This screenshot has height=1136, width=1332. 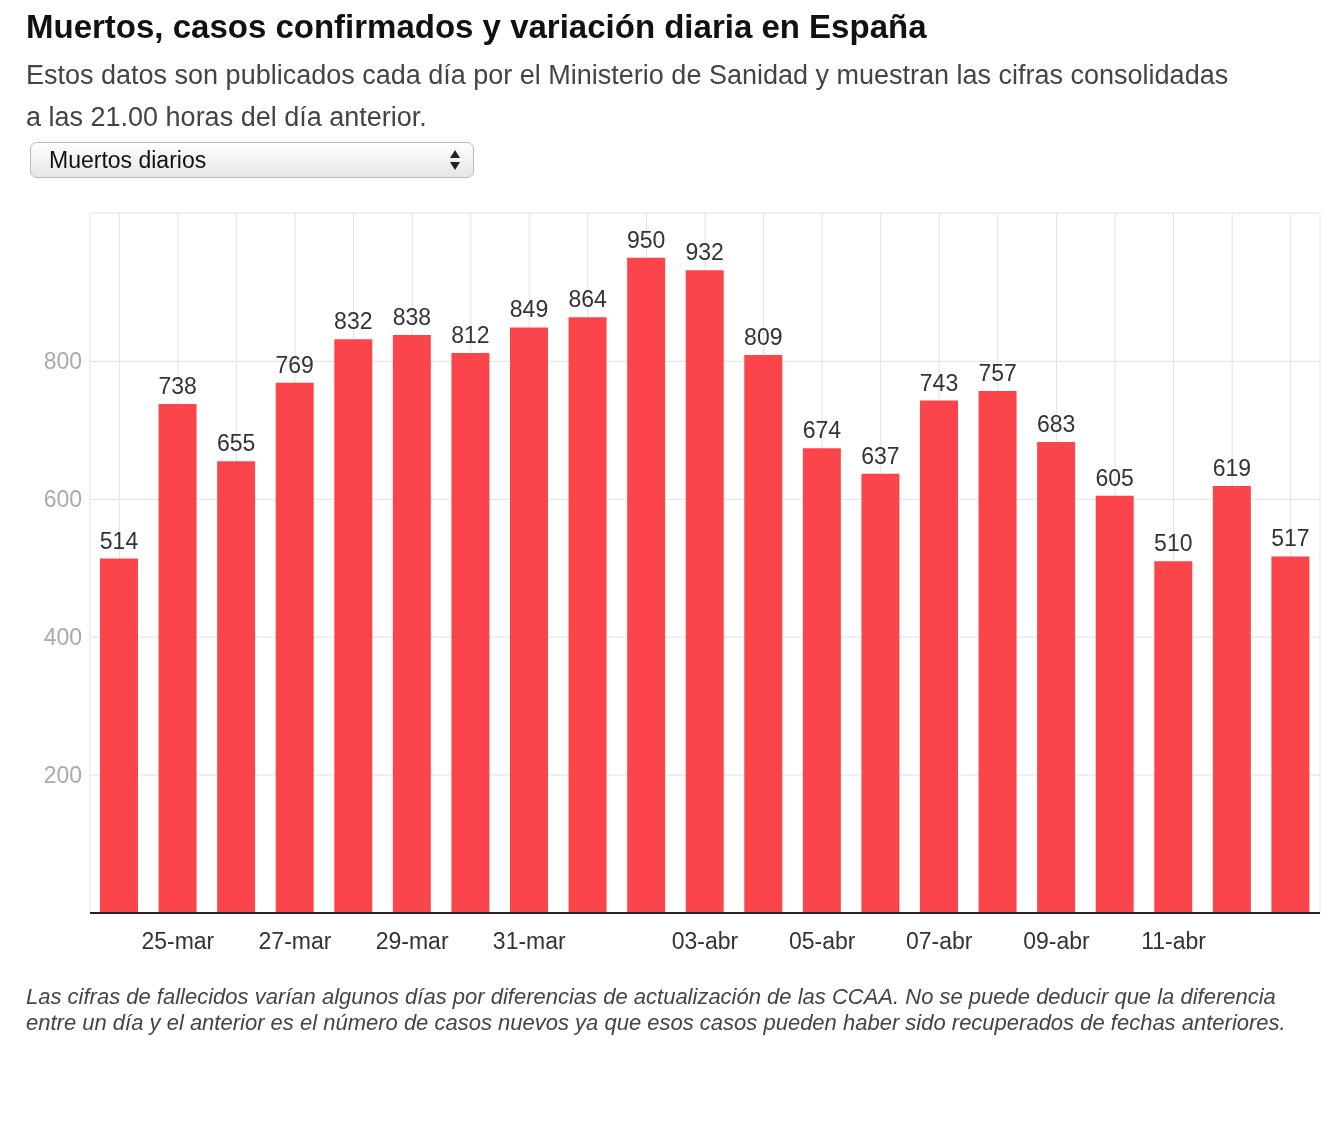 I want to click on data-label: 809, so click(x=763, y=337).